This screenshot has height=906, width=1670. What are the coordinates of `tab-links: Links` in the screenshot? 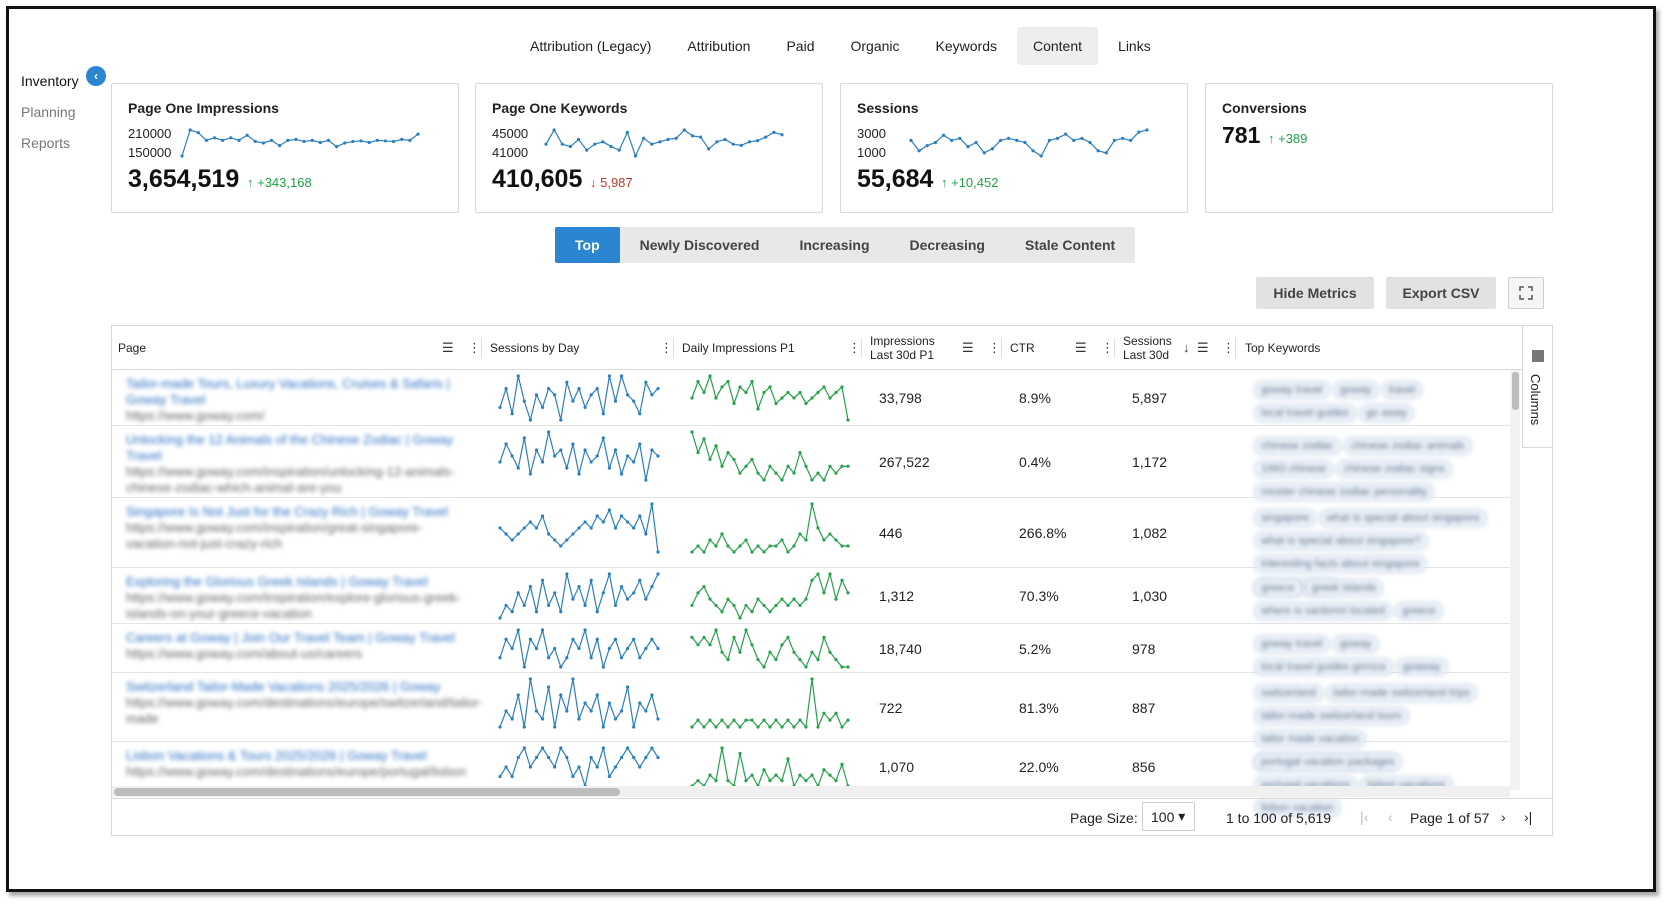 It's located at (1134, 46).